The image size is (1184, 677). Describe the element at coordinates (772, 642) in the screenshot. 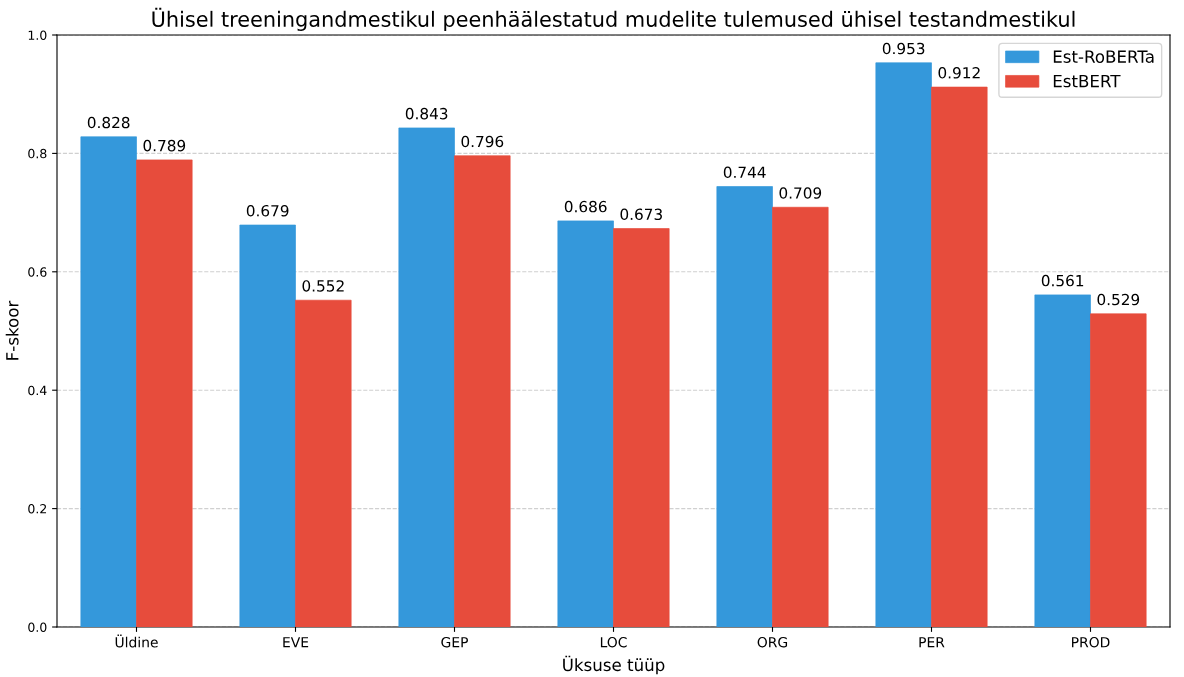

I see `x-tick-label: ORG` at that location.